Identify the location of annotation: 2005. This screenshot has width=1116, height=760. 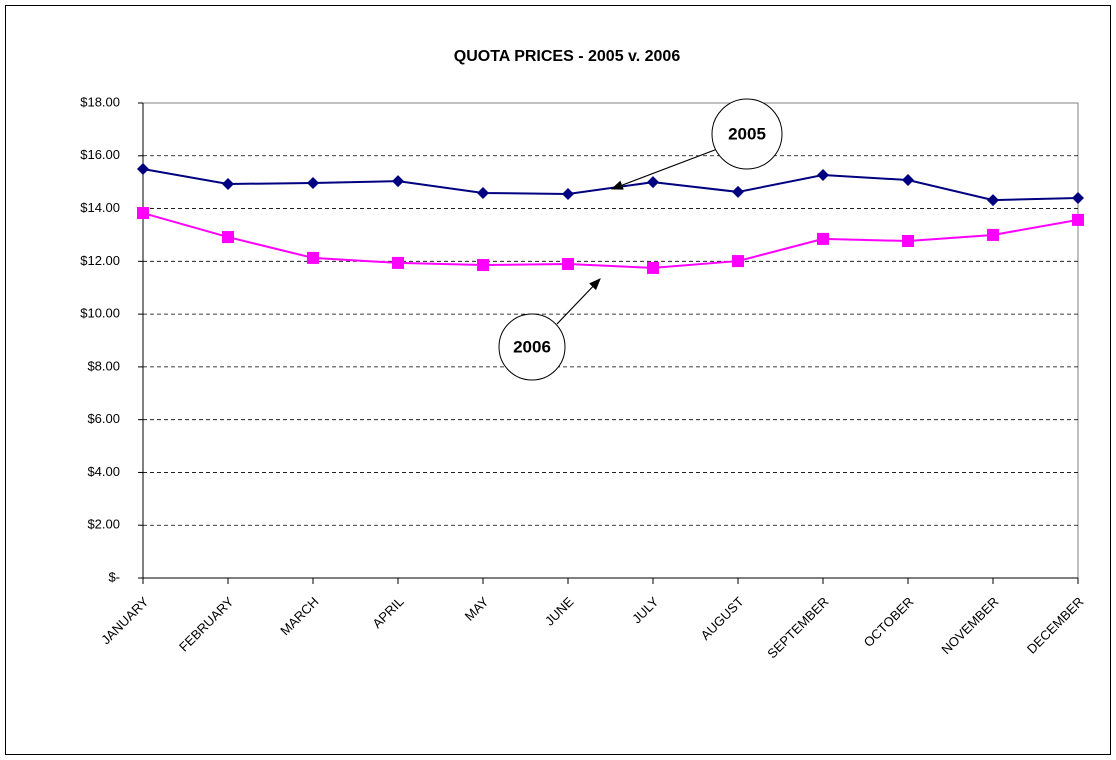
(747, 133).